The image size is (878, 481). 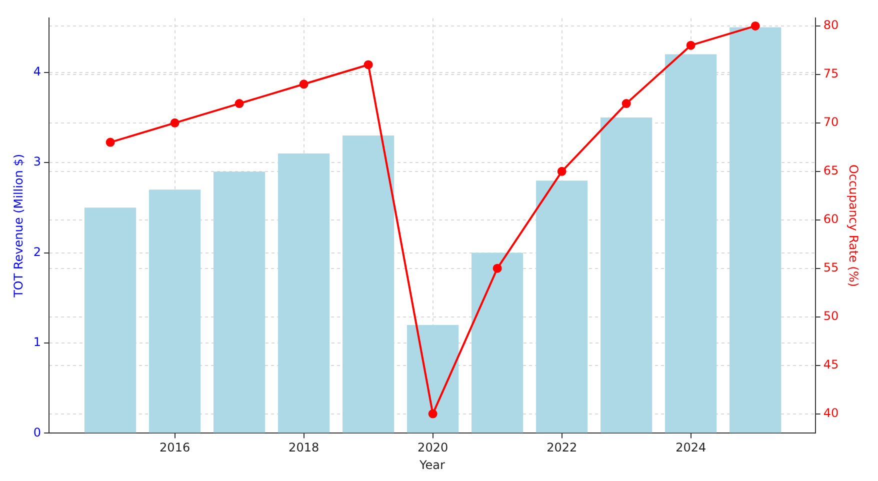 What do you see at coordinates (18, 226) in the screenshot?
I see `y-axis-title: TOT Revenue (Million $)` at bounding box center [18, 226].